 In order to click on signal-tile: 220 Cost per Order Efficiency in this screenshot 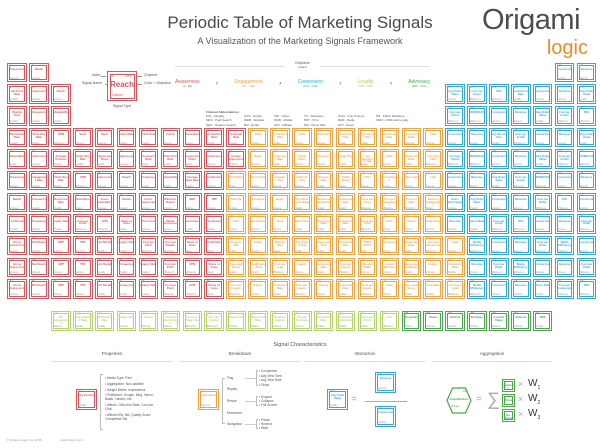, I will do `click(586, 224)`.